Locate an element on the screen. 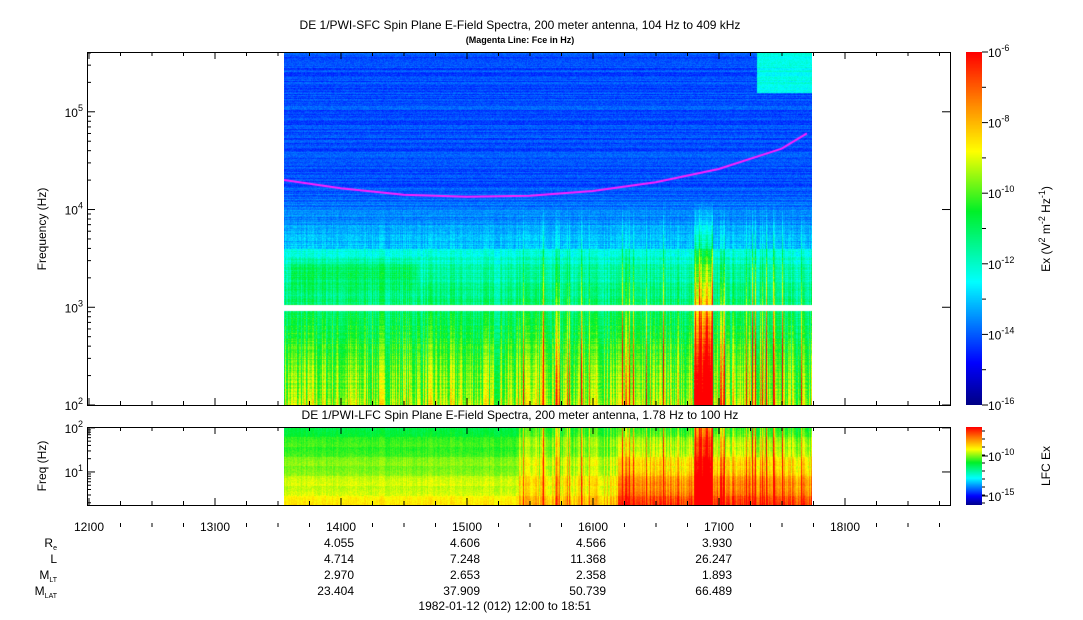 The height and width of the screenshot is (620, 1083). x-tick-label: 18:00 is located at coordinates (845, 527).